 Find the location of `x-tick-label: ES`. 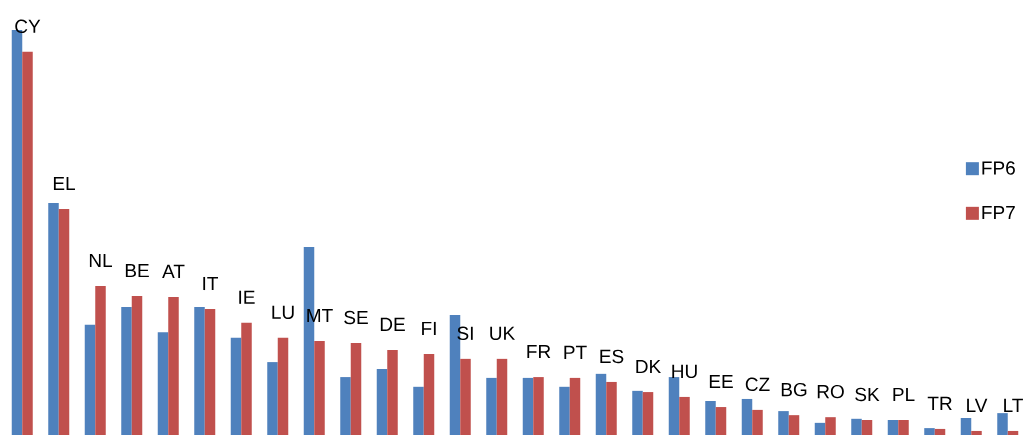

x-tick-label: ES is located at coordinates (612, 356).